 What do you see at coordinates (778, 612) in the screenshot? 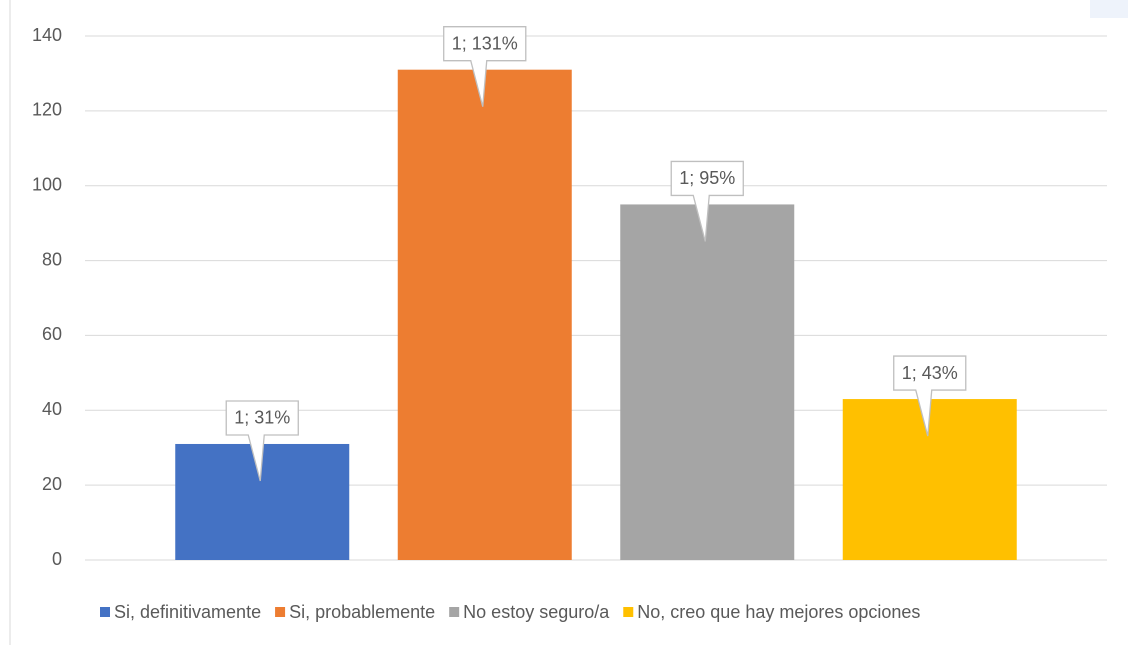
I see `legend-label: No, creo que hay mejores opciones` at bounding box center [778, 612].